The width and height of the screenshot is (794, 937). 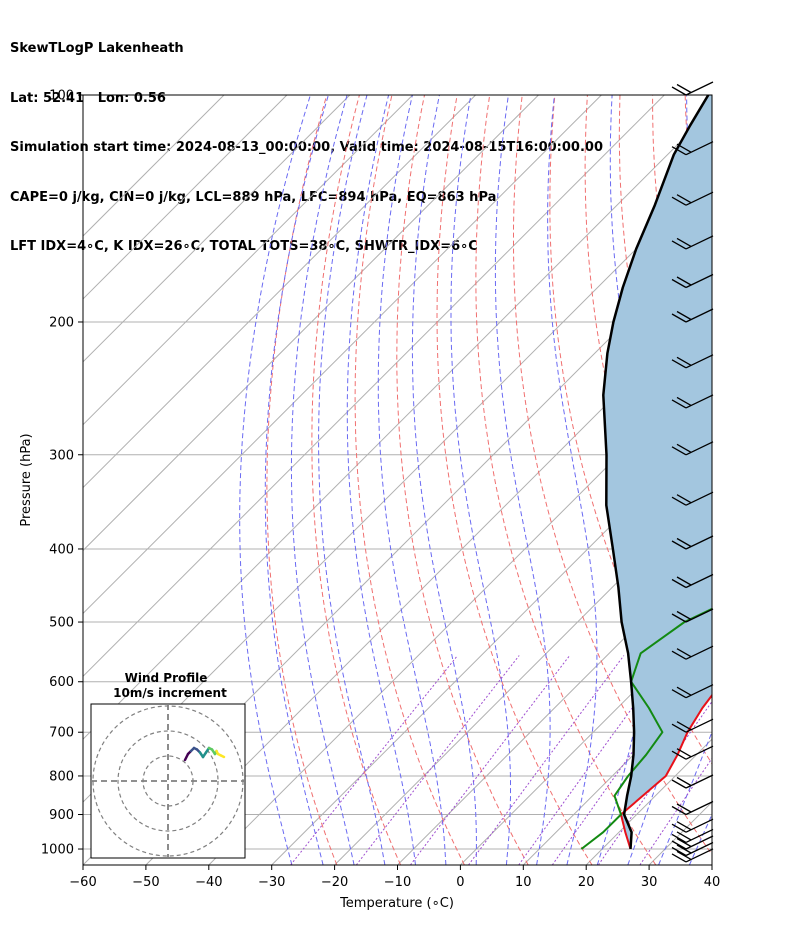 I want to click on wind-barbs, so click(x=692, y=472).